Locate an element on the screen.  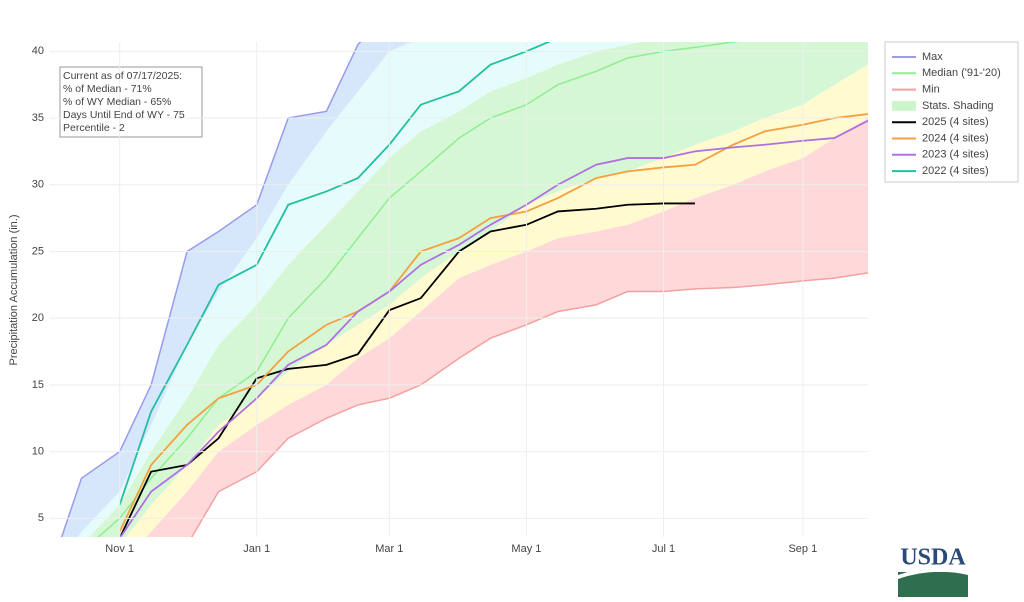
legend-label: Median ('91-'20) is located at coordinates (961, 73).